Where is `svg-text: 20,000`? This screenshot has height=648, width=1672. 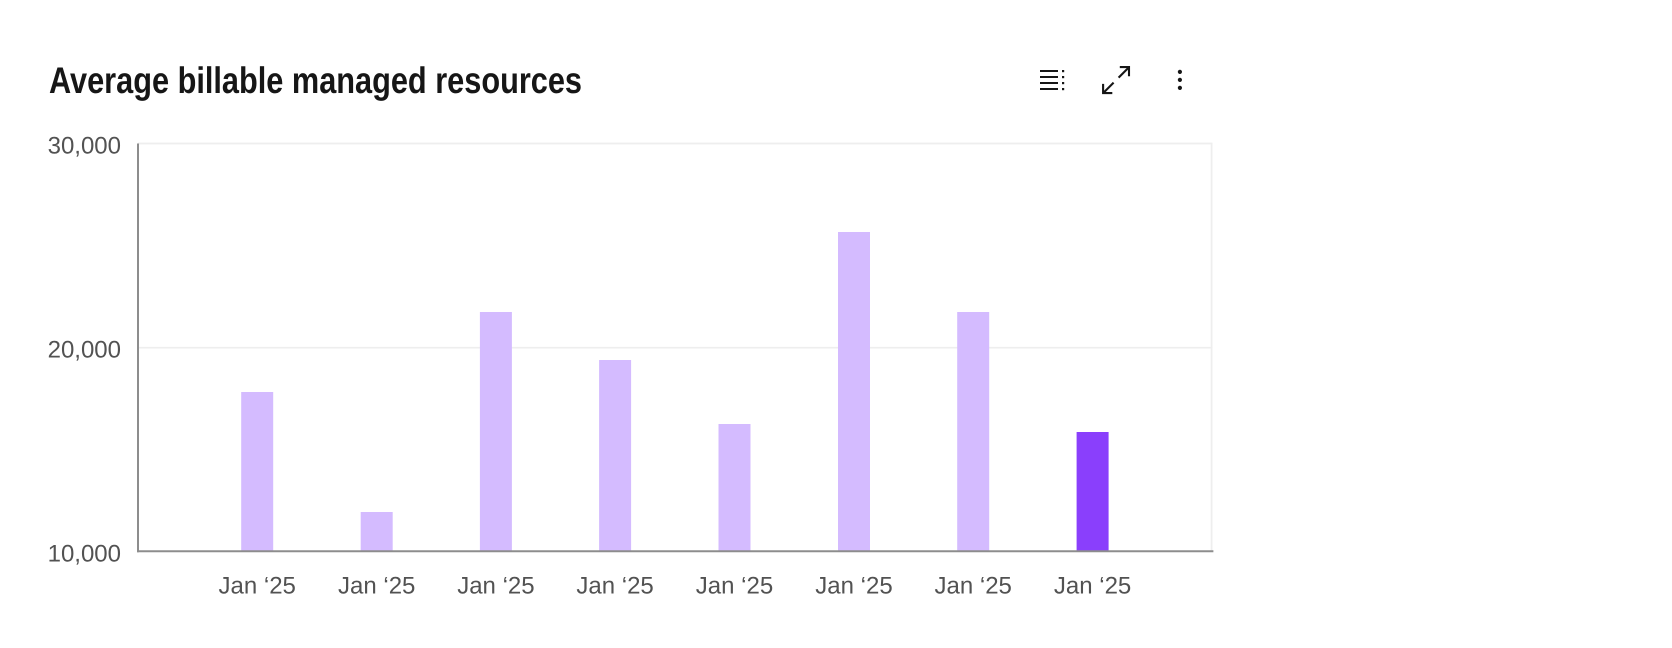
svg-text: 20,000 is located at coordinates (84, 350).